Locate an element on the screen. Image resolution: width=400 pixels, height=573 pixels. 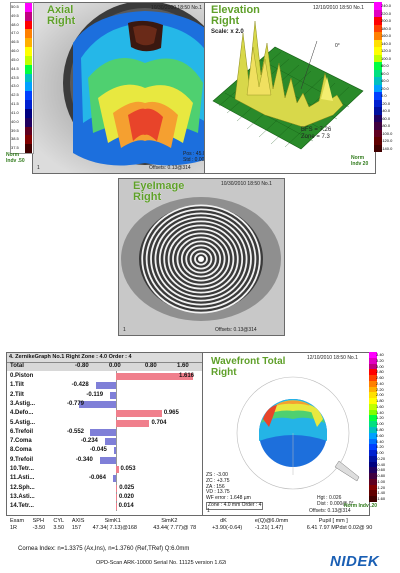
zernike-total-label: Total is located at coordinates (17, 366).